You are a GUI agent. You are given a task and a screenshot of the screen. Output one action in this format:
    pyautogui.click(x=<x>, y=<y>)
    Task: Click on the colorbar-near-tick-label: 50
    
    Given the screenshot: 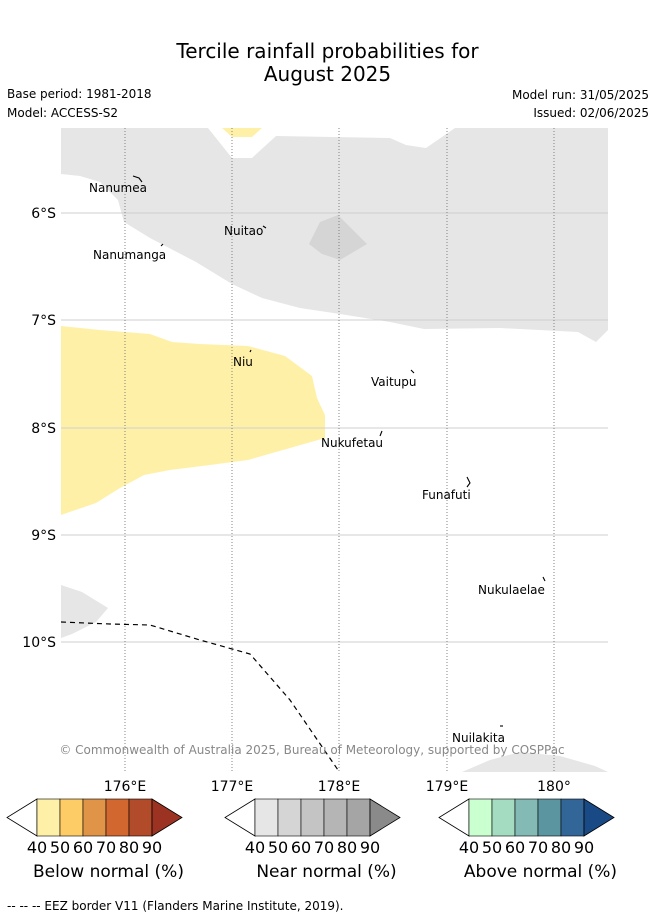 What is the action you would take?
    pyautogui.click(x=278, y=847)
    